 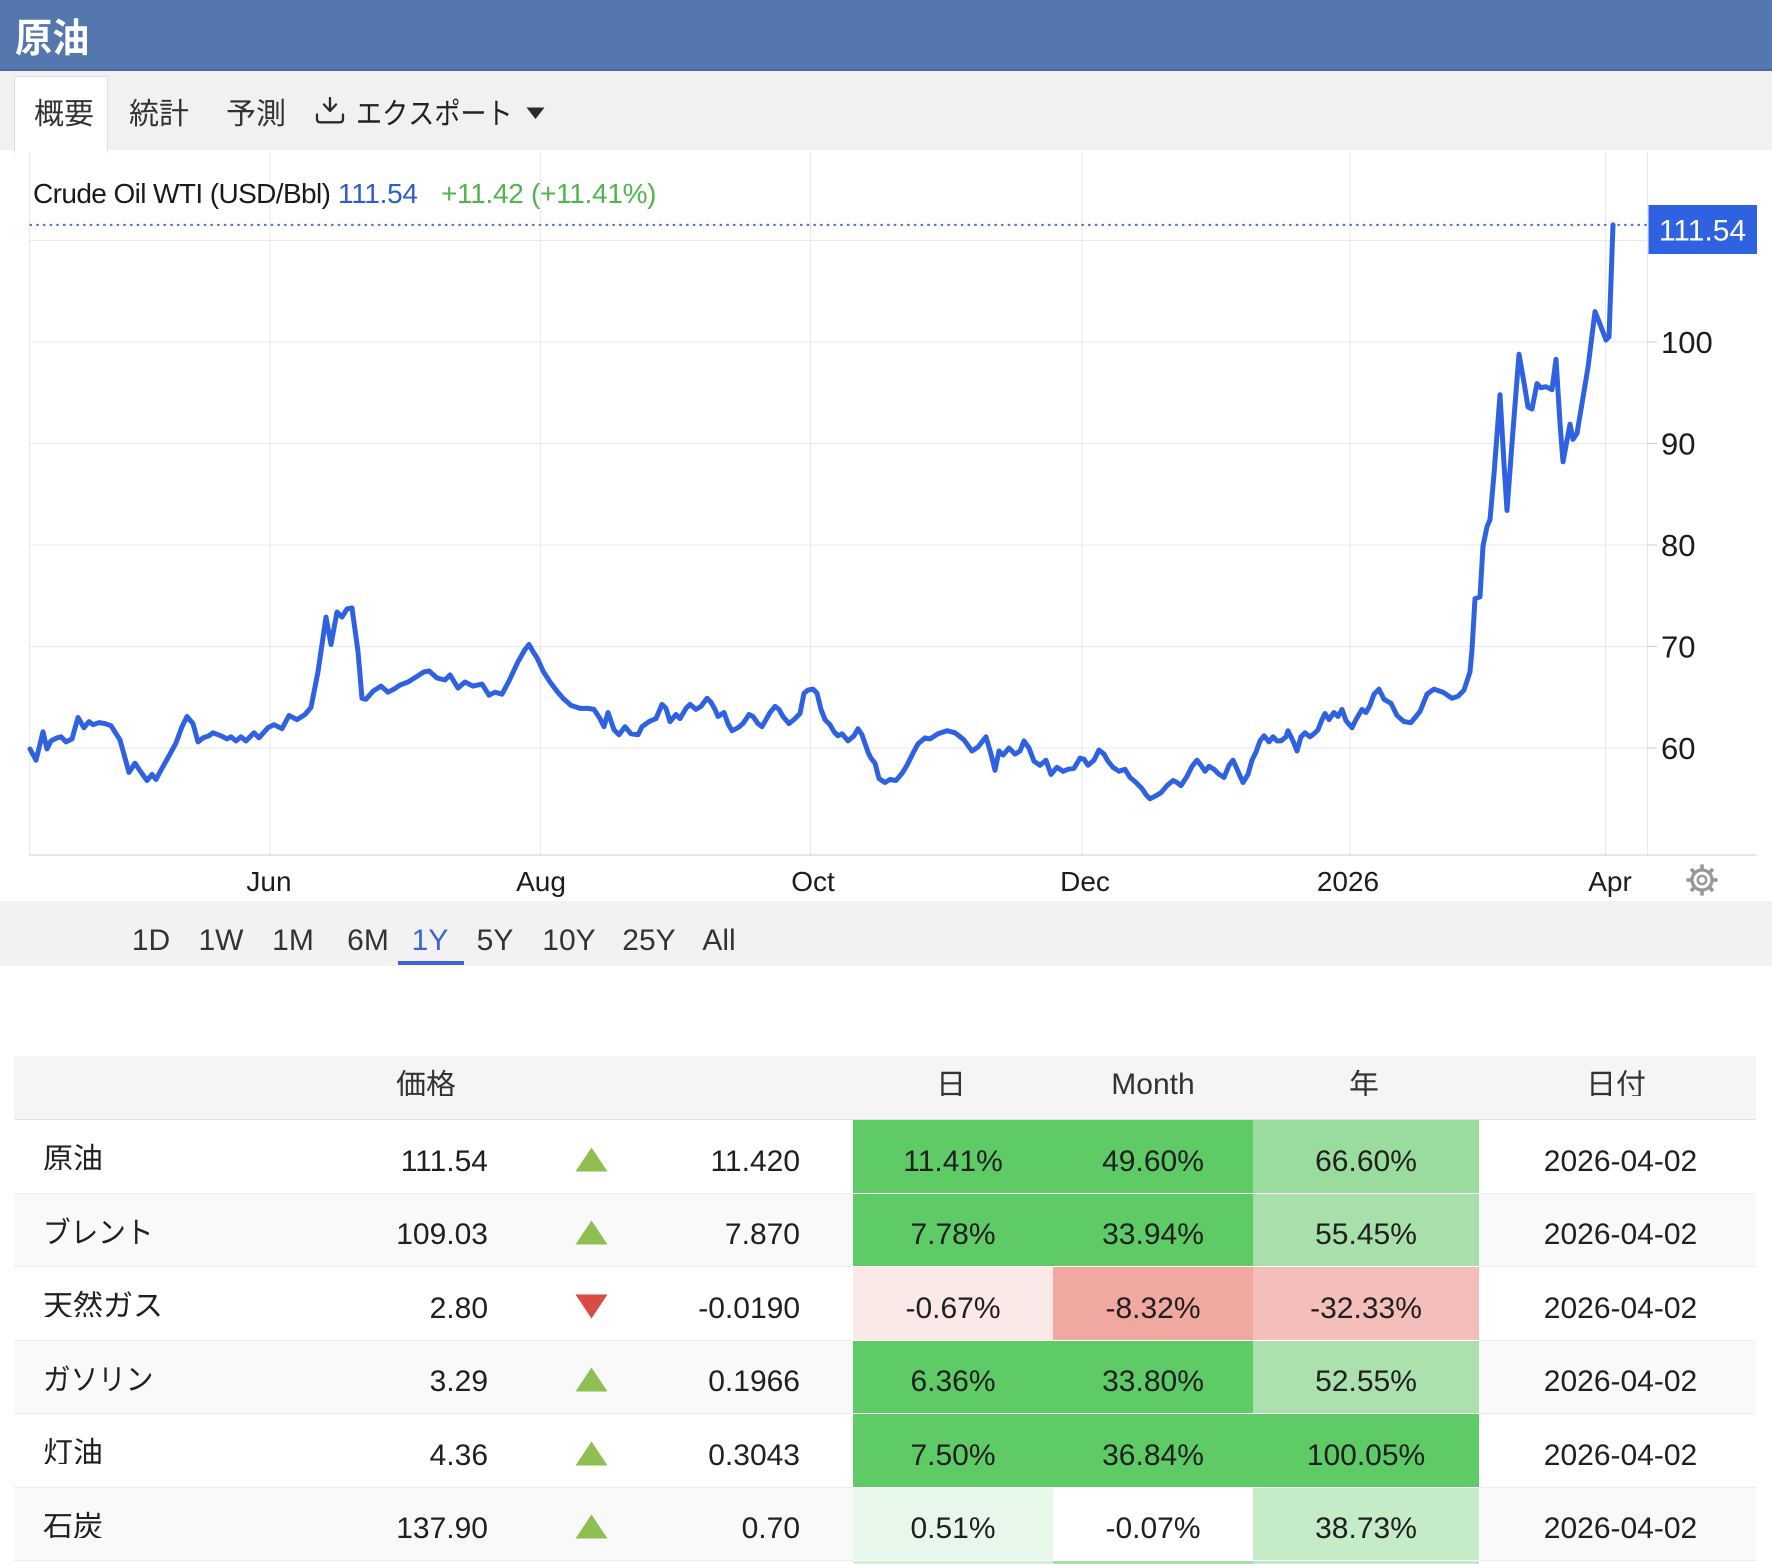 I want to click on svg-text: 100, so click(x=1687, y=342).